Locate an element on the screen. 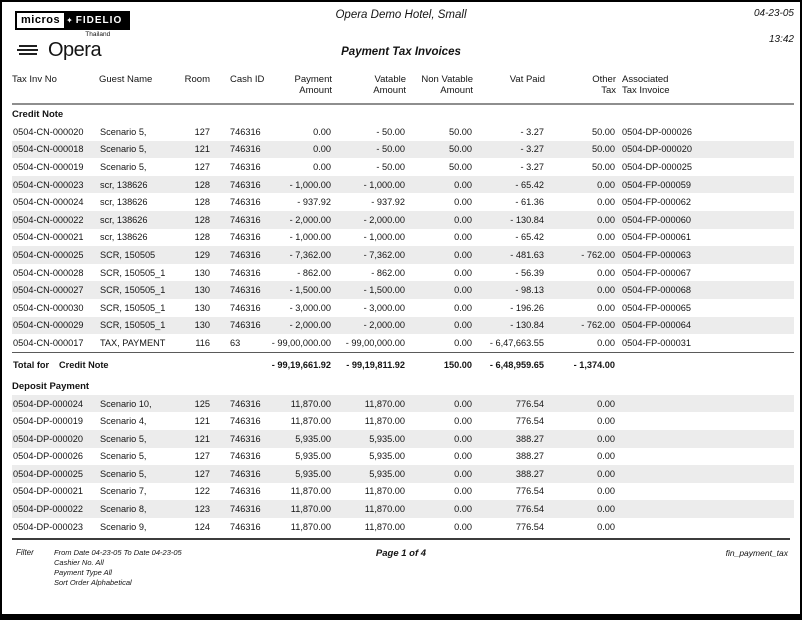  cell-room: 127 is located at coordinates (202, 166).